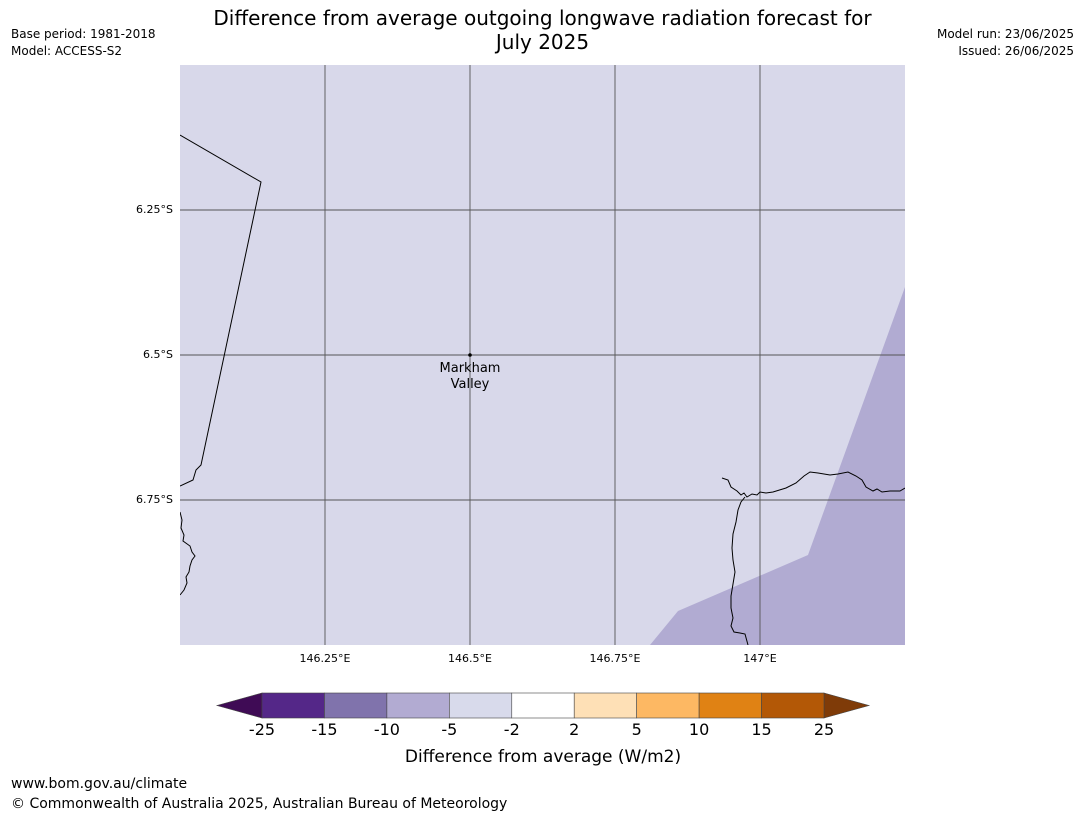 Image resolution: width=1085 pixels, height=816 pixels. Describe the element at coordinates (813, 484) in the screenshot. I see `coastline-huon-gulf` at that location.